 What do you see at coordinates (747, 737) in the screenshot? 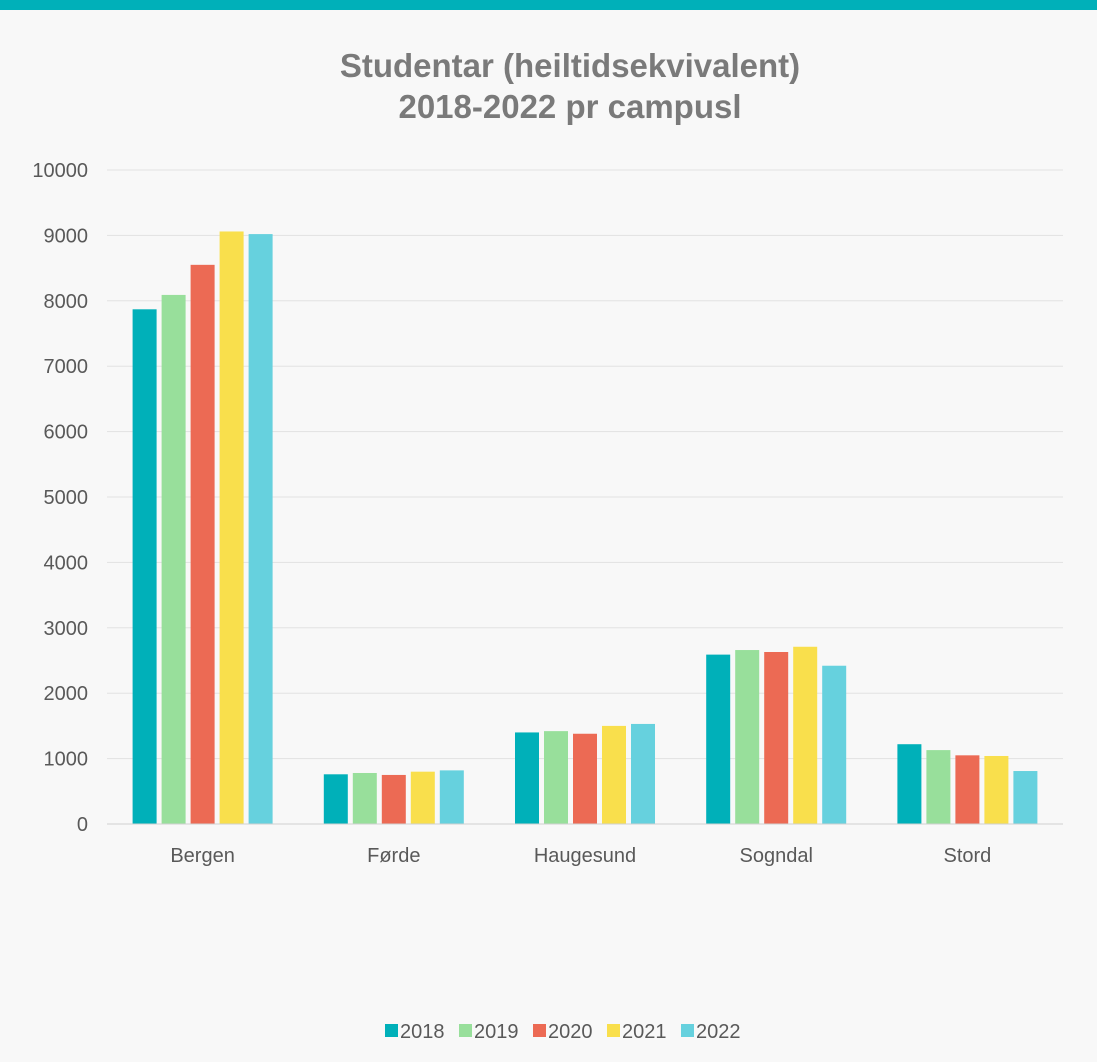
I see `bar-sogndal-2019` at bounding box center [747, 737].